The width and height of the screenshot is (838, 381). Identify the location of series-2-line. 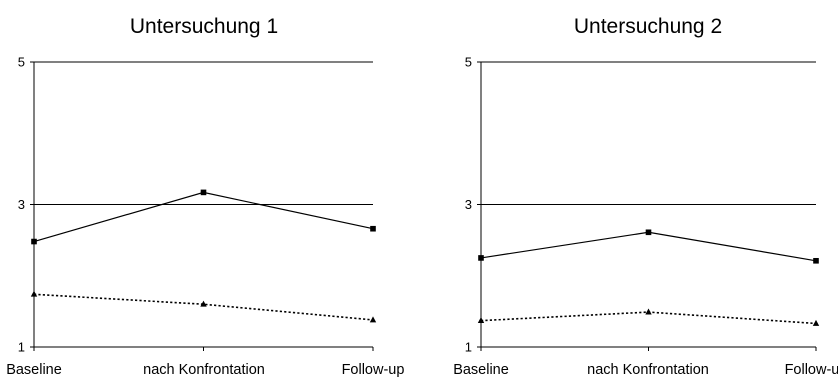
(203, 307).